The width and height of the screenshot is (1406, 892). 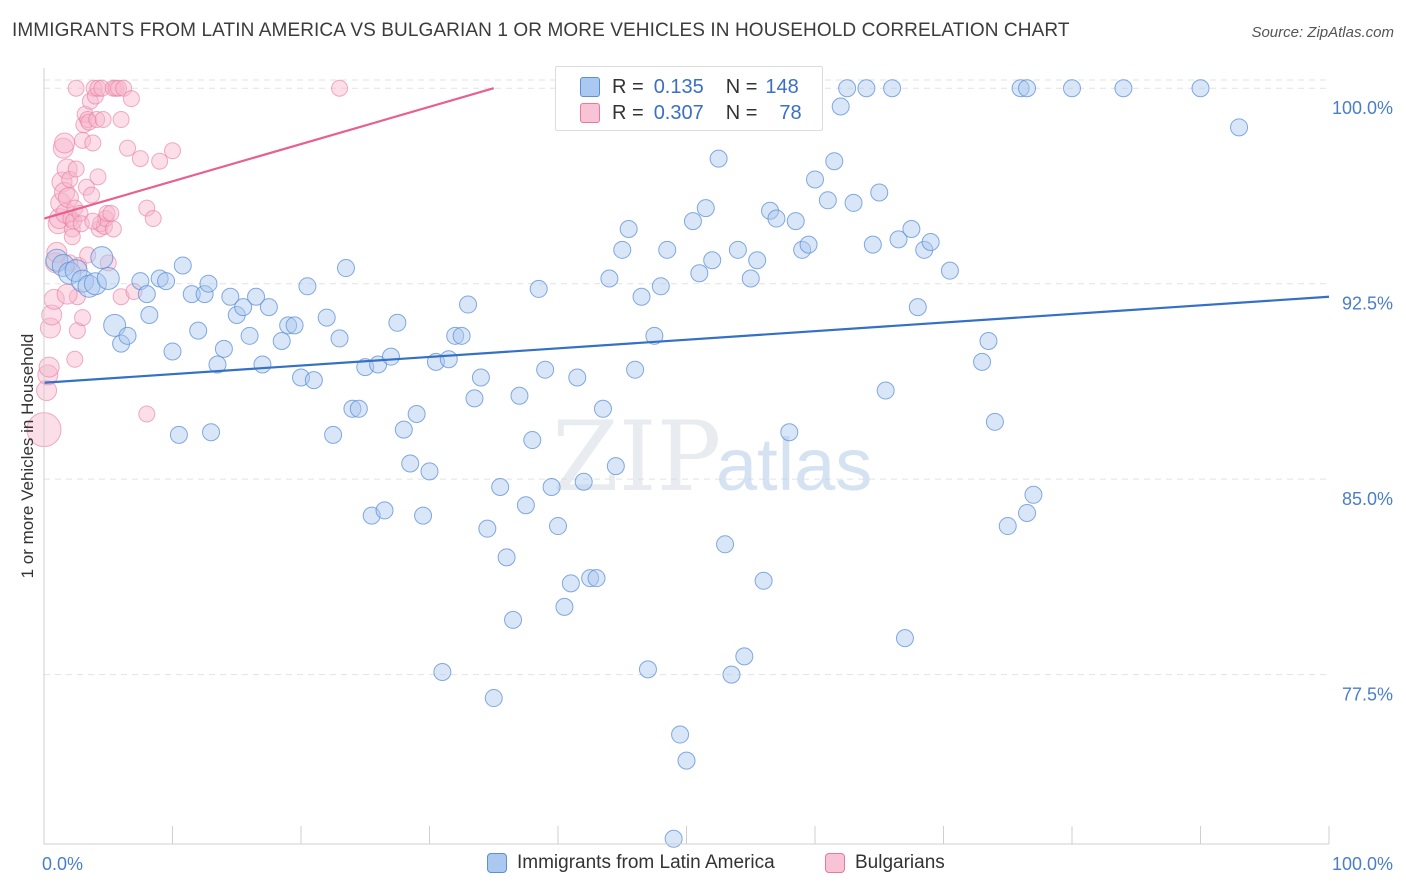 I want to click on watermark-zip: ZIP, so click(x=636, y=457).